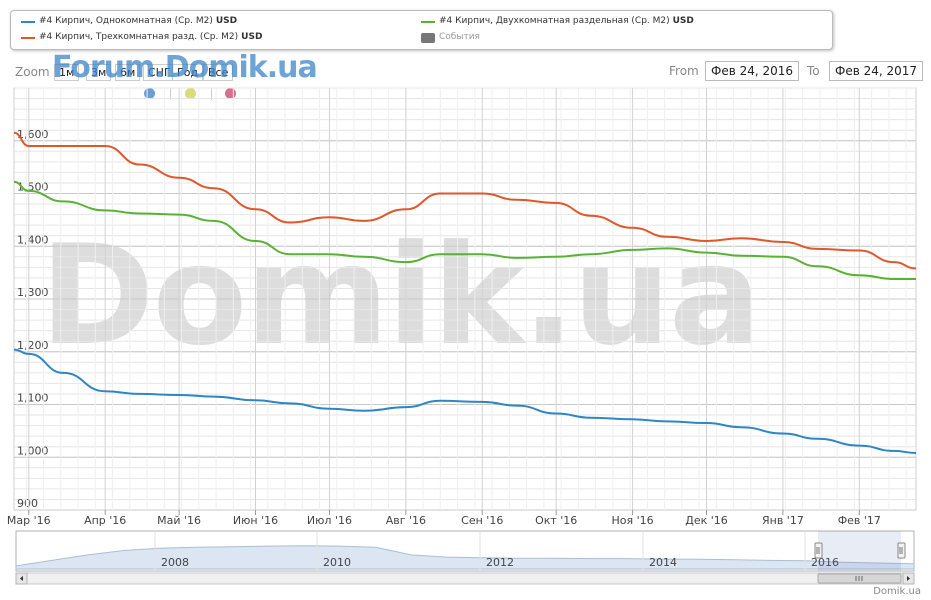 The width and height of the screenshot is (931, 600). Describe the element at coordinates (175, 562) in the screenshot. I see `navigator-year-label: 2008` at that location.